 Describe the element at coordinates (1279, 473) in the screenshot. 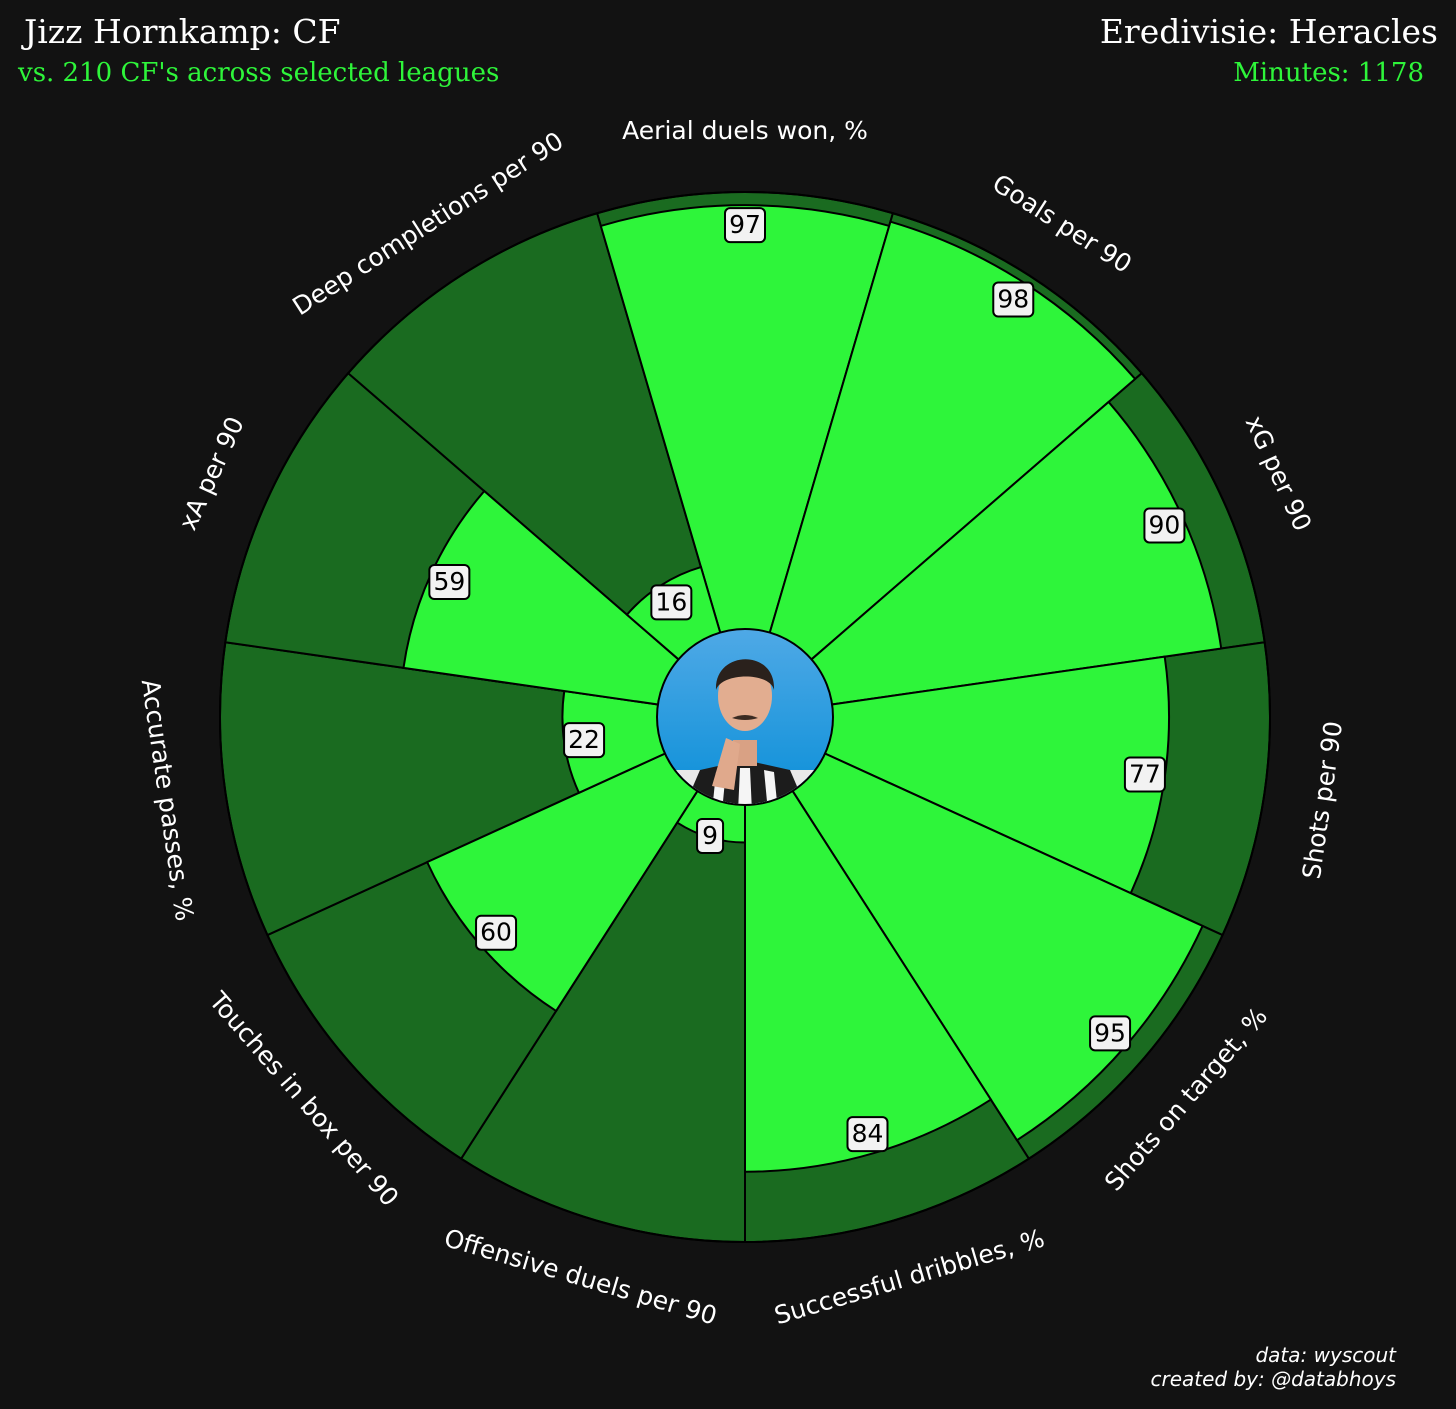

I see `category-label: xG per 90` at that location.